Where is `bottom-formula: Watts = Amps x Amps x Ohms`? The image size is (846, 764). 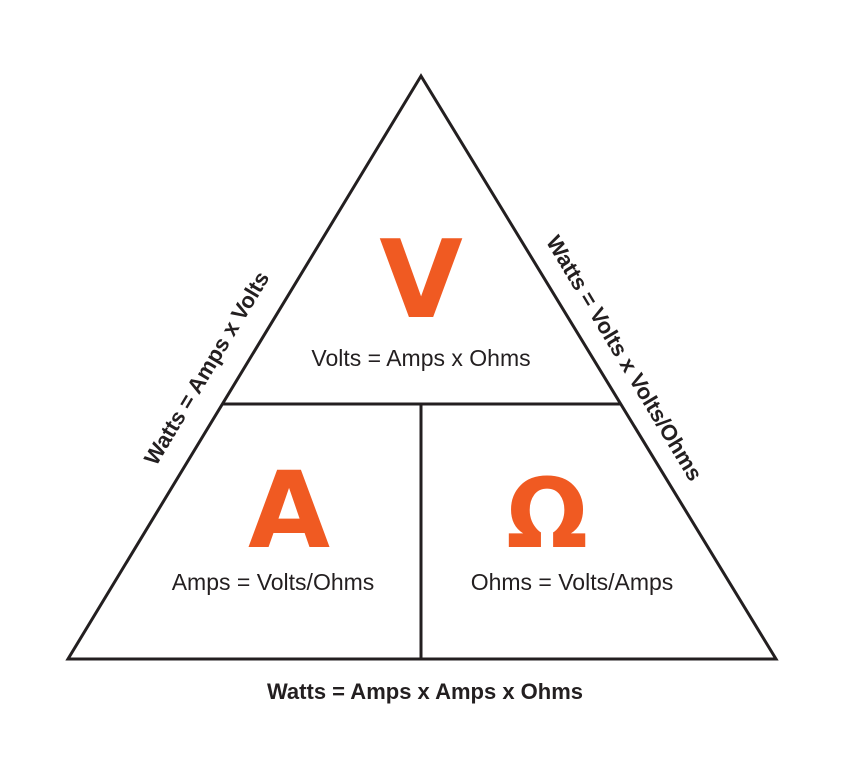
bottom-formula: Watts = Amps x Amps x Ohms is located at coordinates (425, 691).